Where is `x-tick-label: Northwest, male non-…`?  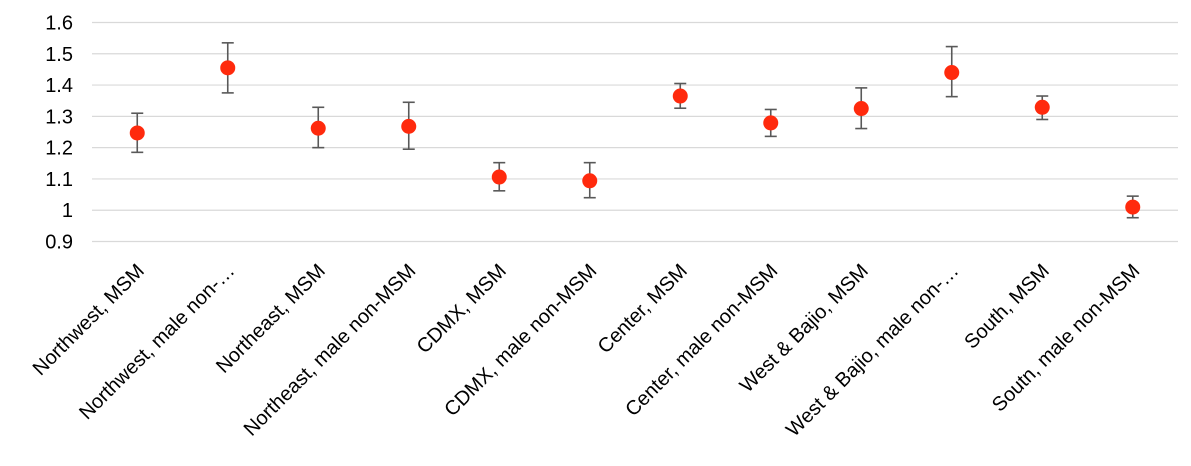 x-tick-label: Northwest, male non-… is located at coordinates (157, 342).